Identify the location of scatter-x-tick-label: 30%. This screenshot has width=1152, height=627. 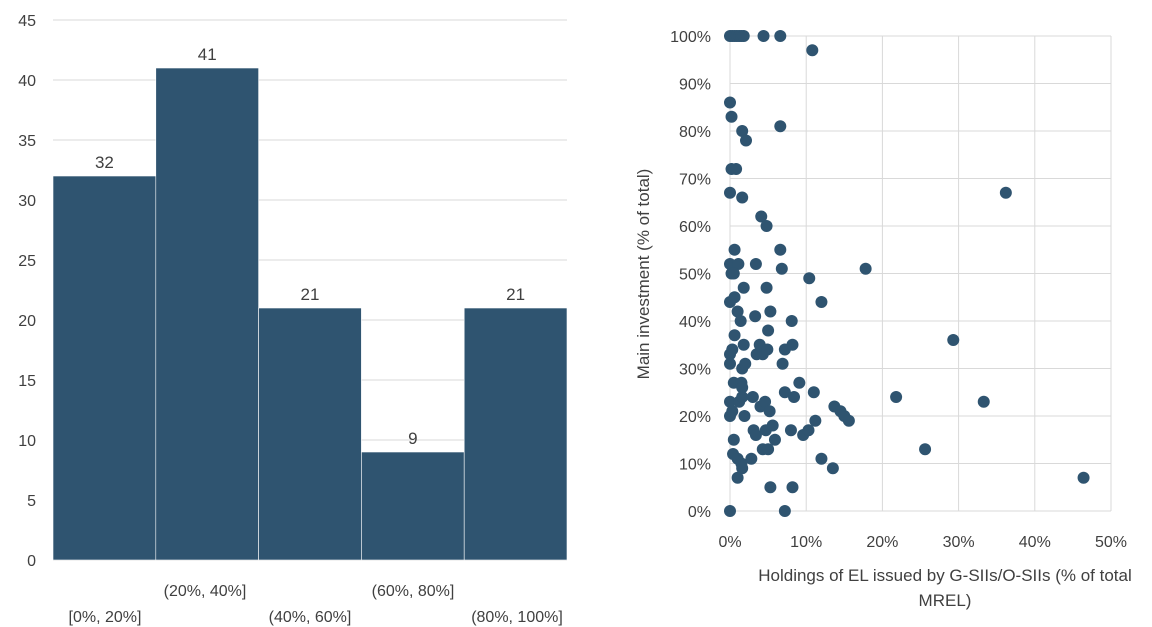
(959, 542).